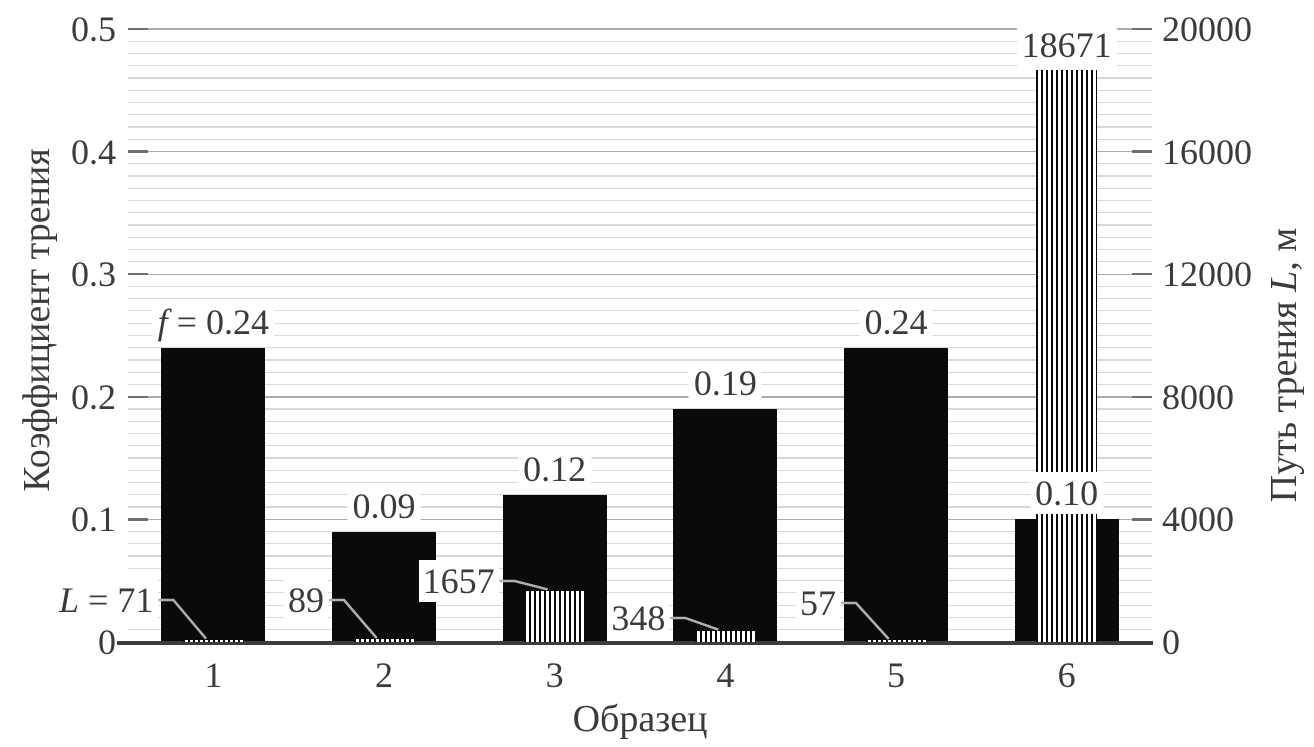 The width and height of the screenshot is (1314, 747). I want to click on x-tick-label: 3, so click(554, 675).